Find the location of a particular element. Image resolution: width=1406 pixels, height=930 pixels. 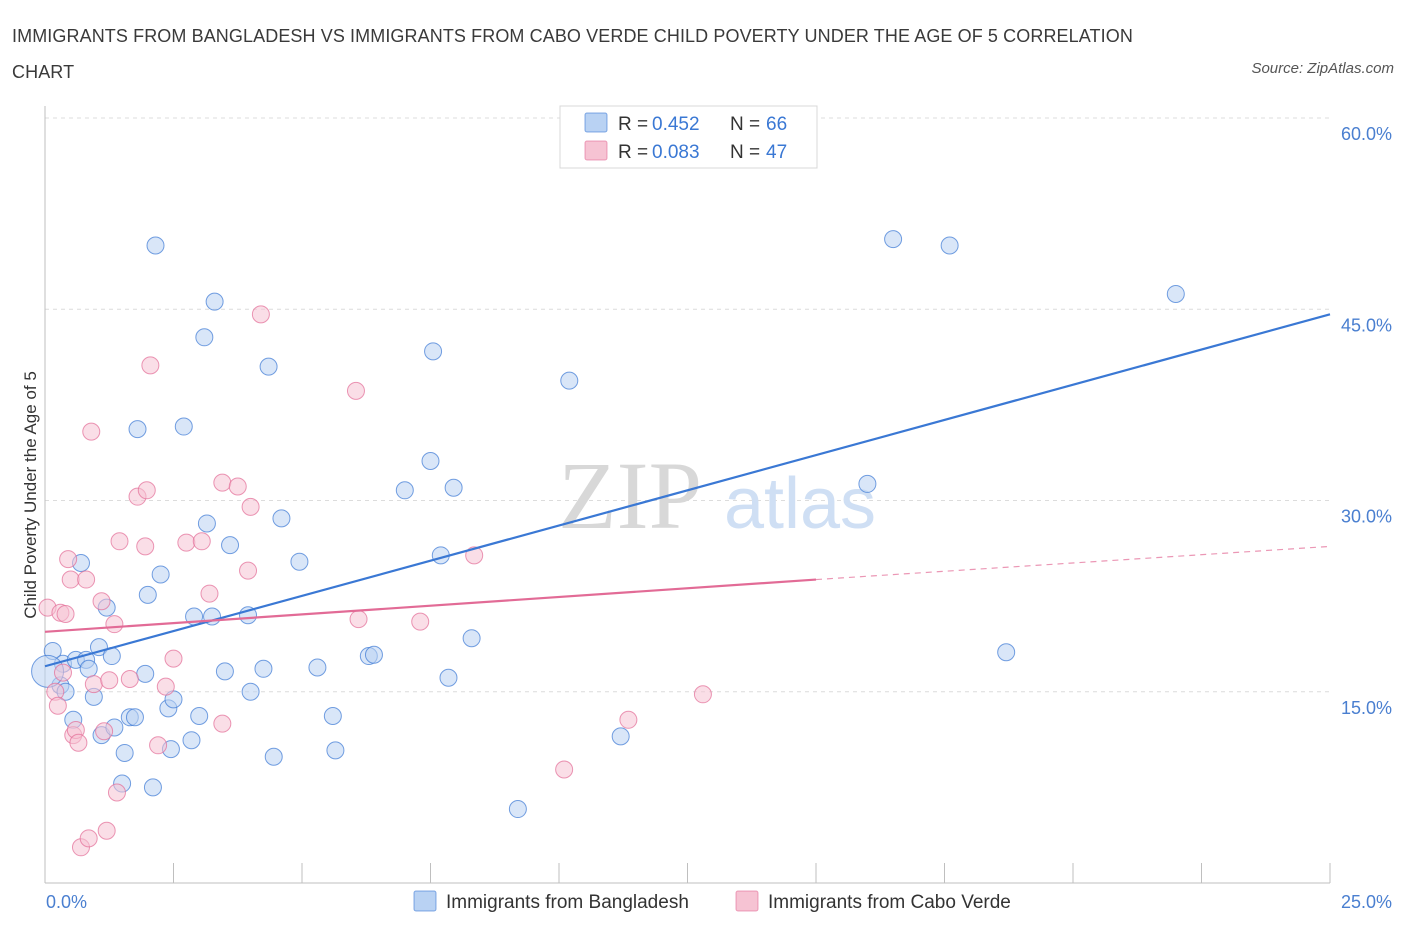

stats-legend: R = 0.452 N = 66 R = 0.083 N = 47 is located at coordinates (688, 137).